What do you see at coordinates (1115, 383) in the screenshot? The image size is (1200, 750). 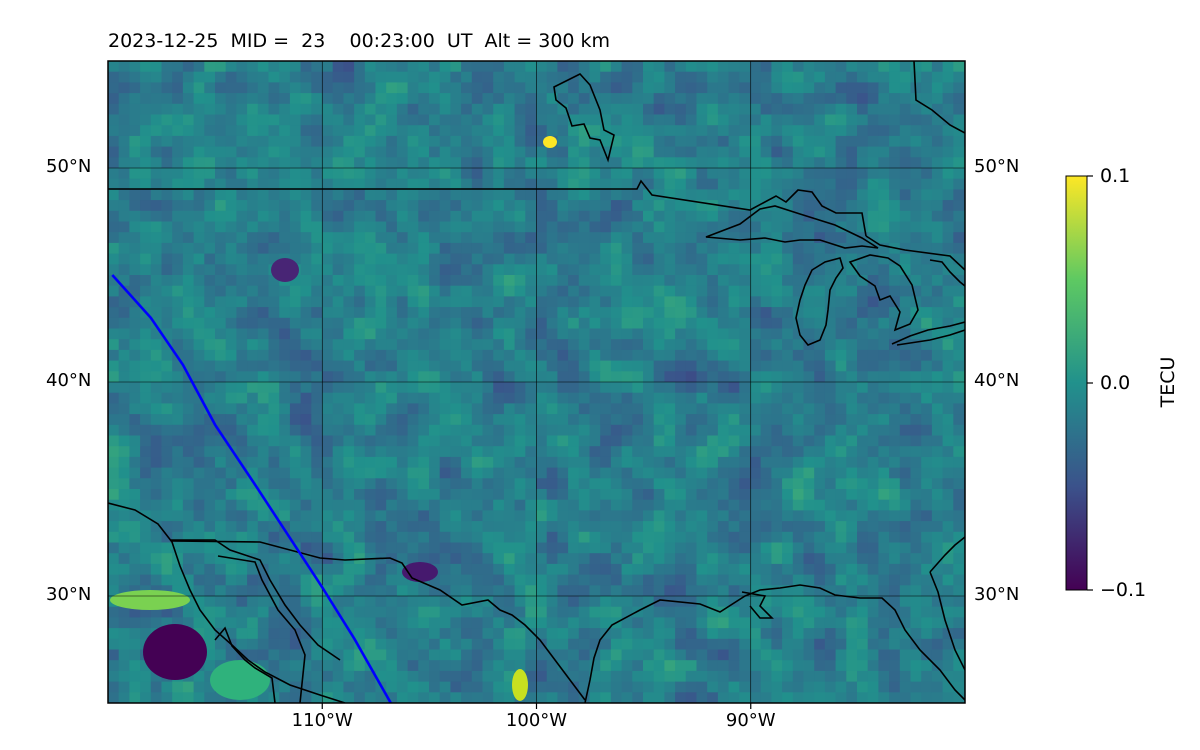 I see `colorbar-tick-label: 0.0` at bounding box center [1115, 383].